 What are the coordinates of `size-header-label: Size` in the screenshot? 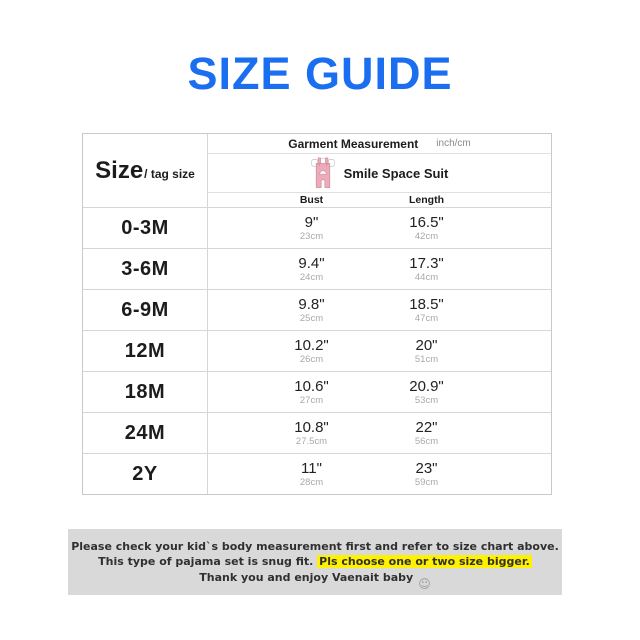 It's located at (119, 170).